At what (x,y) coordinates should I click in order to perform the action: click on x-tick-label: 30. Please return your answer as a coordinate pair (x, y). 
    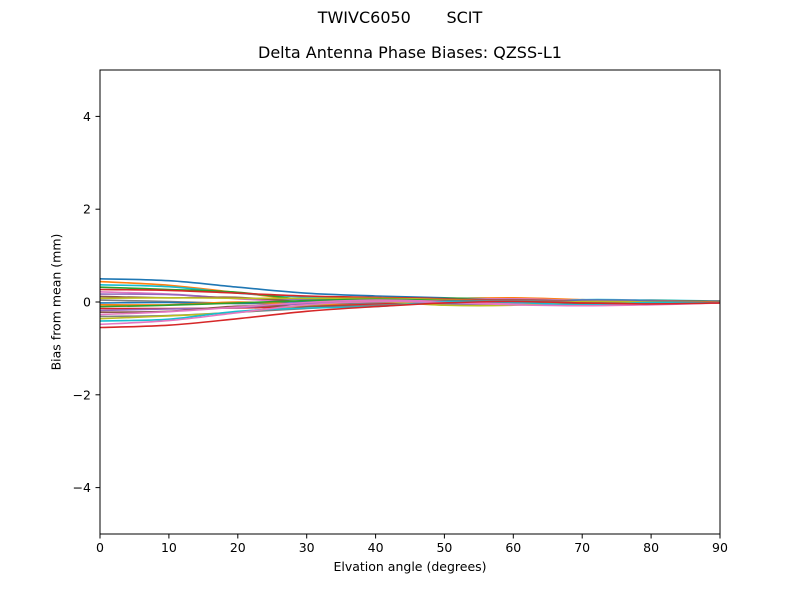
    Looking at the image, I should click on (307, 547).